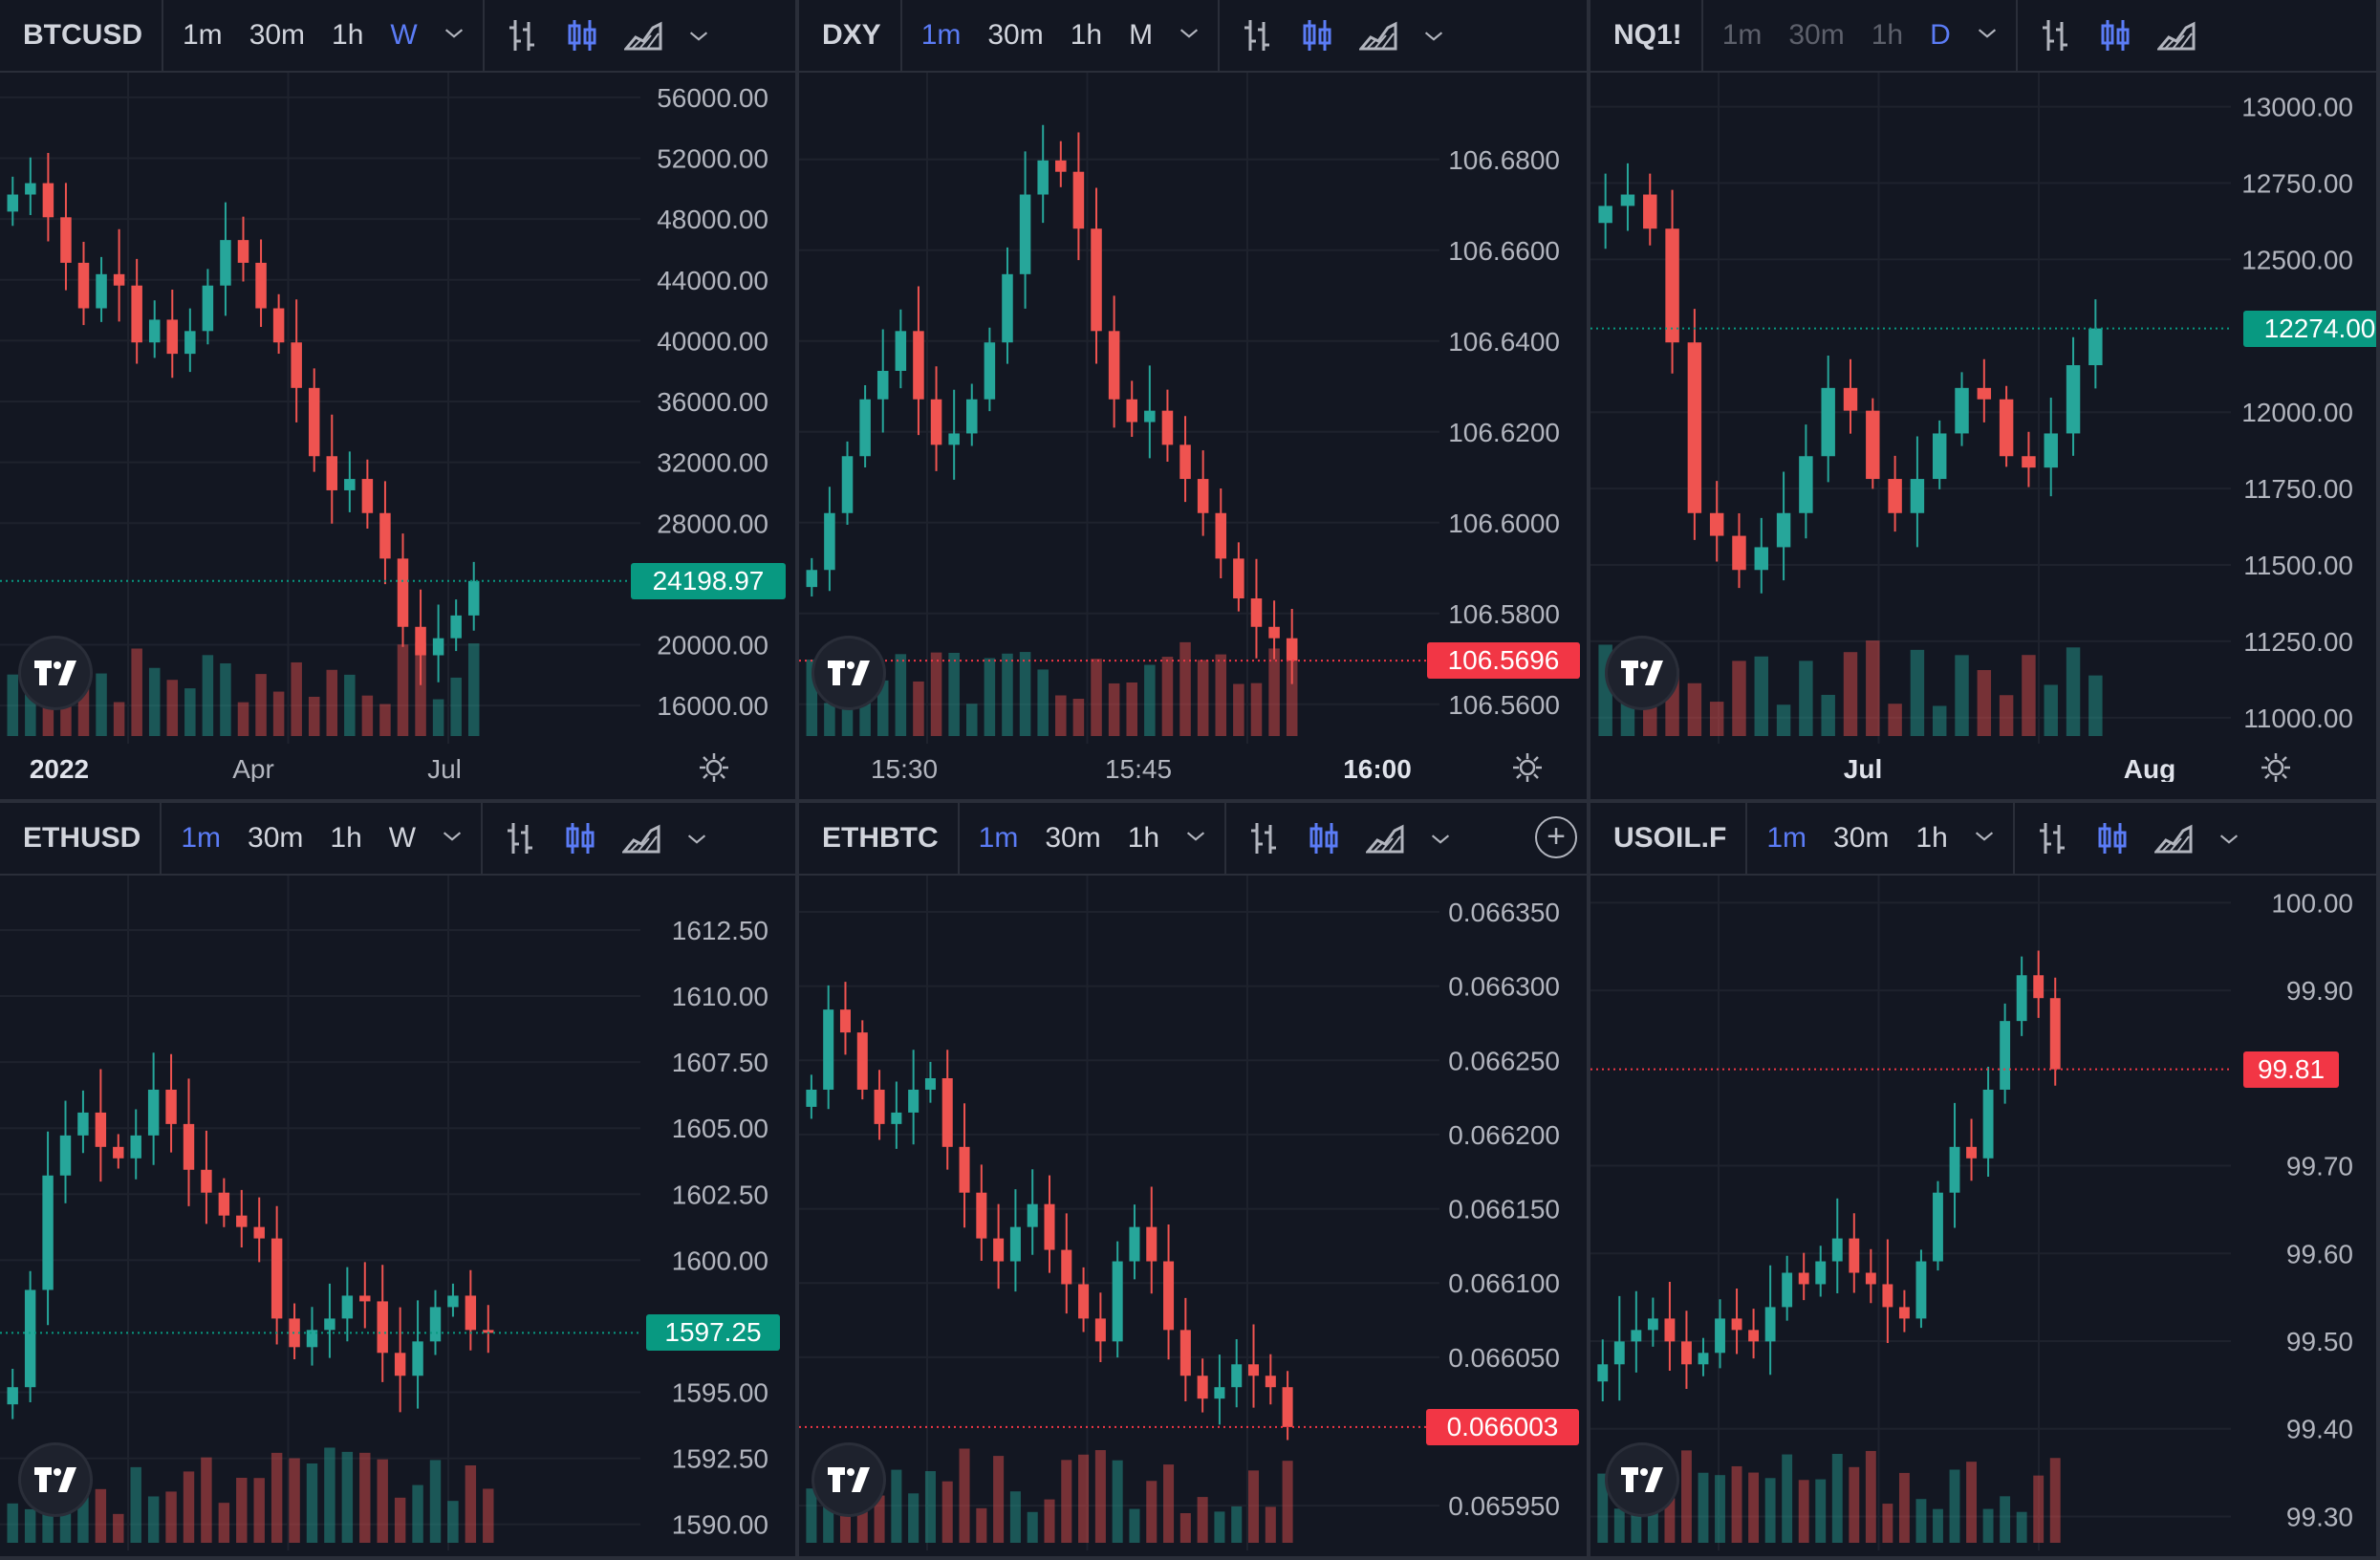  Describe the element at coordinates (2309, 329) in the screenshot. I see `last-price-tag: 12274.00` at that location.